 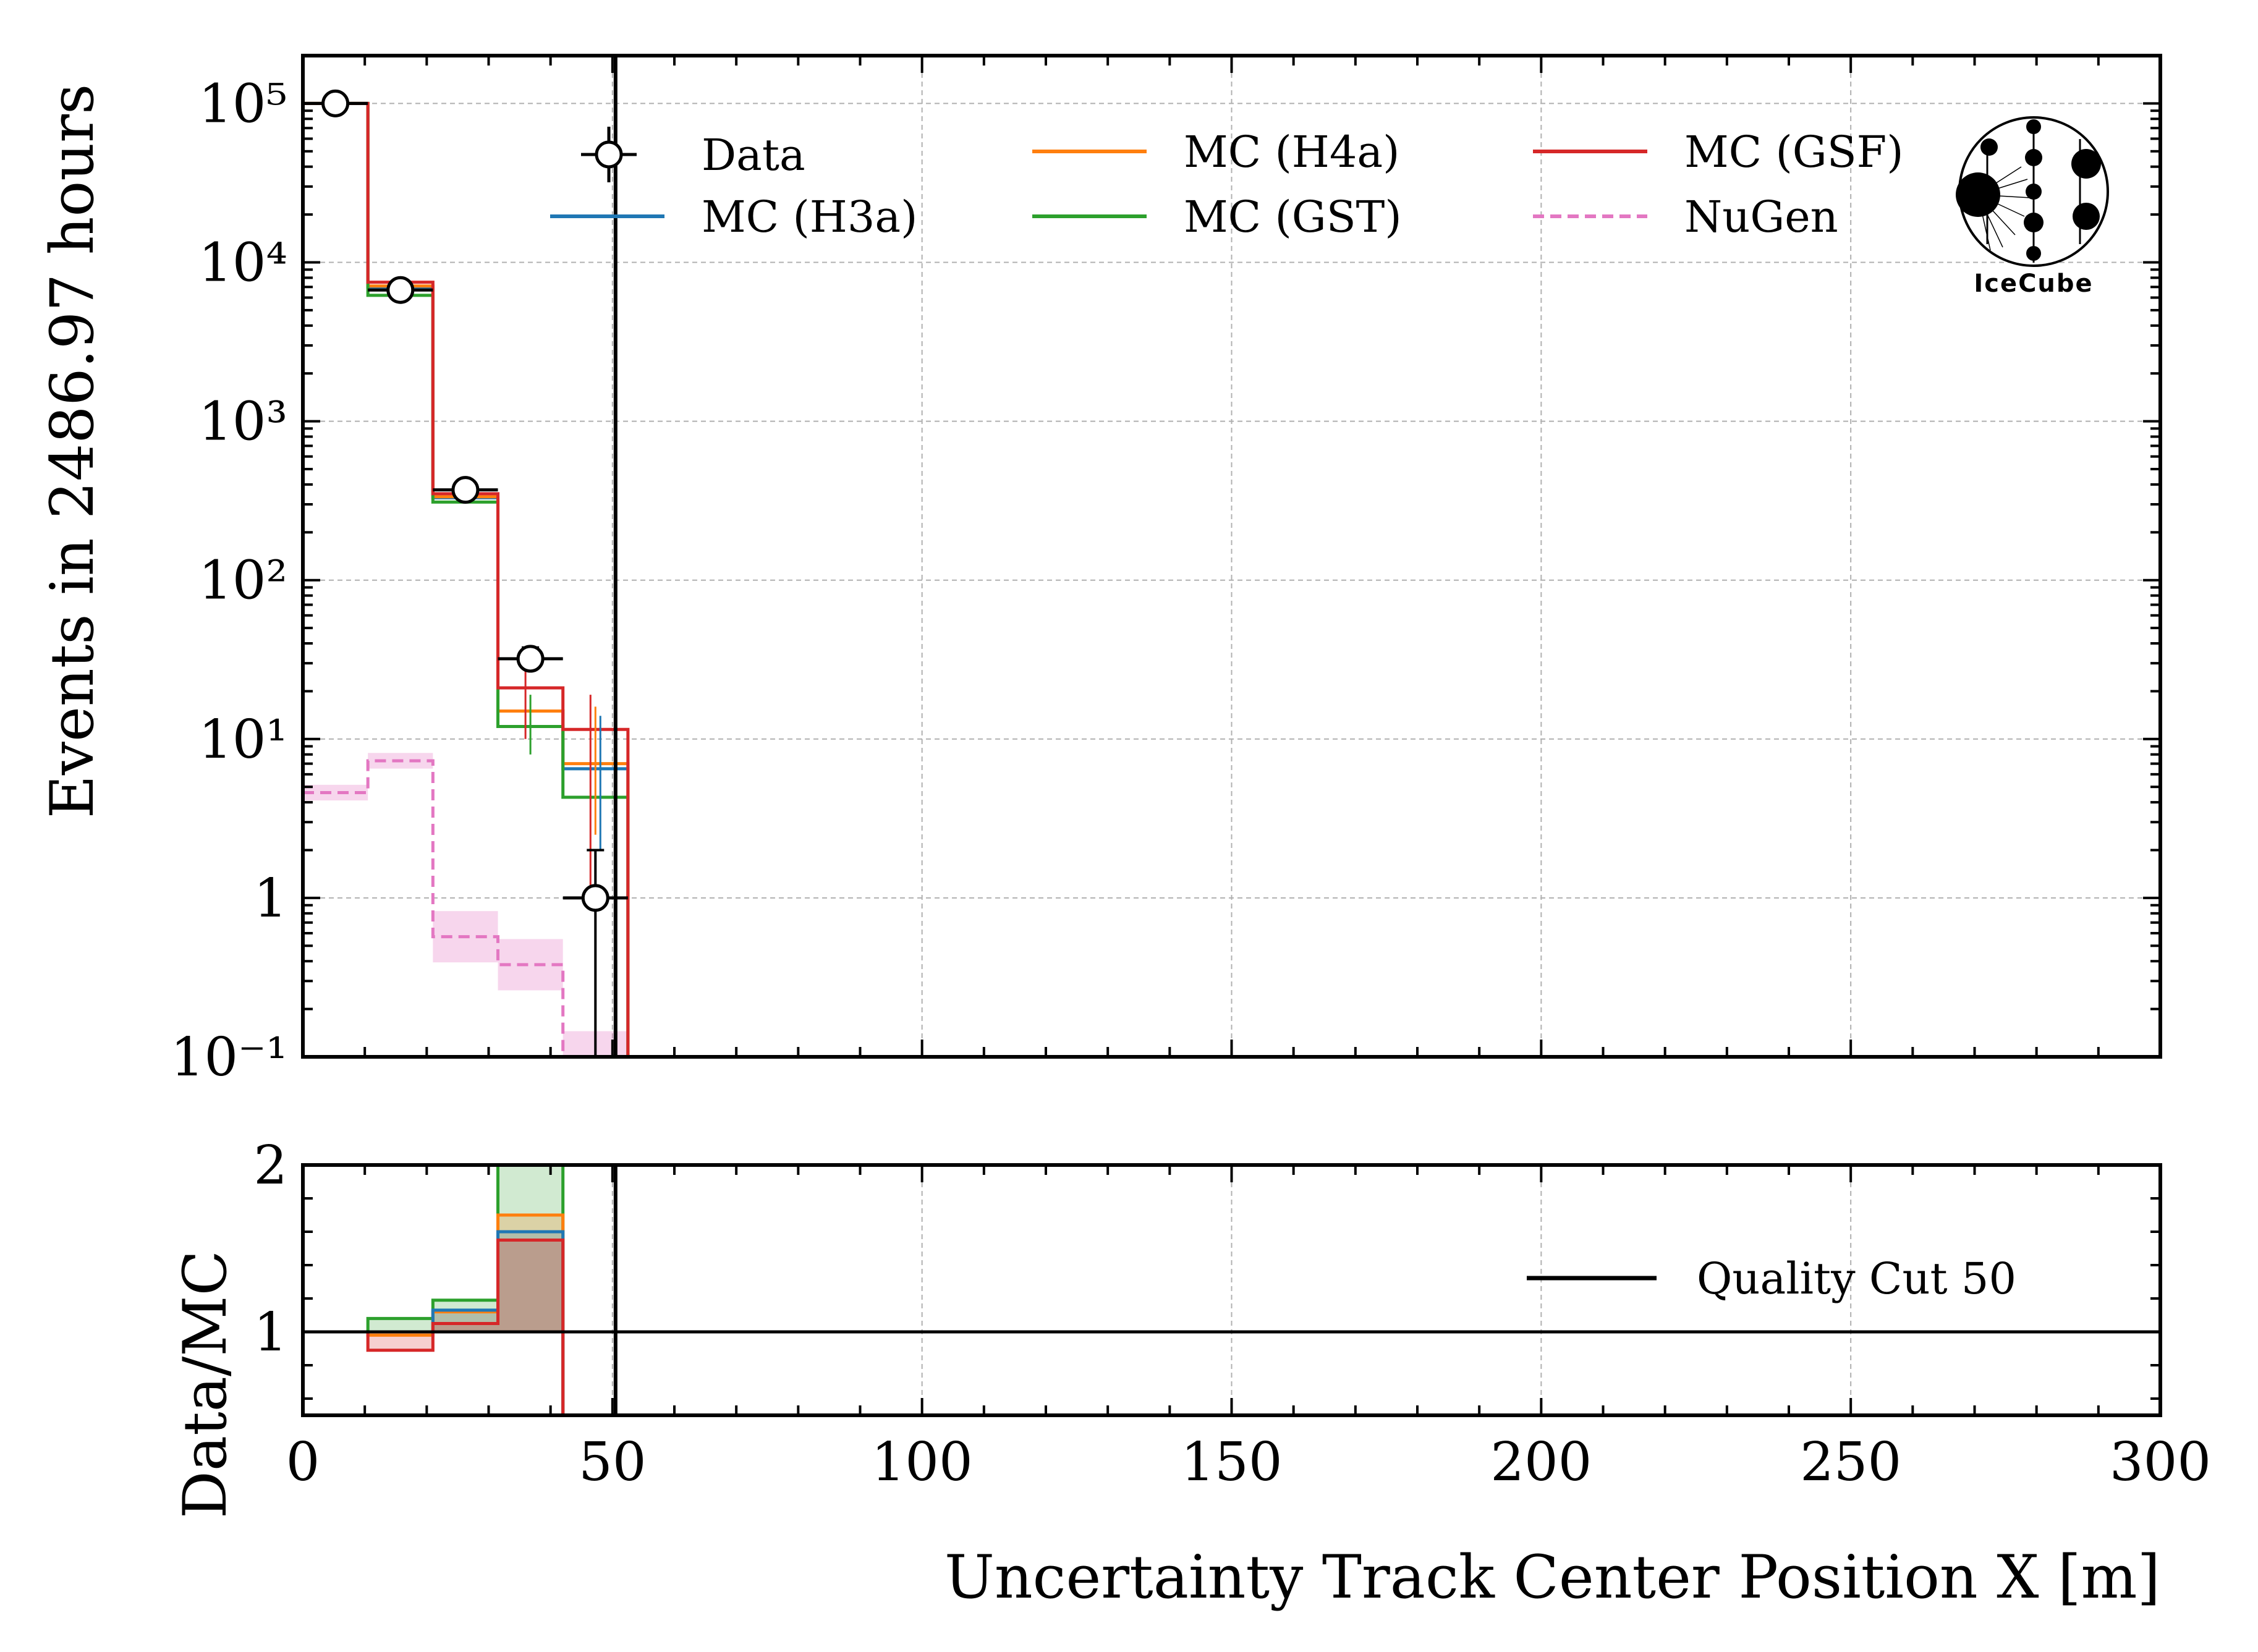 What do you see at coordinates (229, 1057) in the screenshot?
I see `y-tick-label-main: 10⁻¹` at bounding box center [229, 1057].